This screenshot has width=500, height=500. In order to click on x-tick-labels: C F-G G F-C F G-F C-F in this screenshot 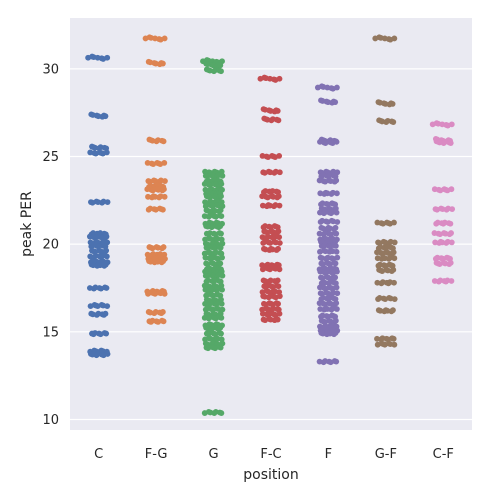, I will do `click(274, 454)`.